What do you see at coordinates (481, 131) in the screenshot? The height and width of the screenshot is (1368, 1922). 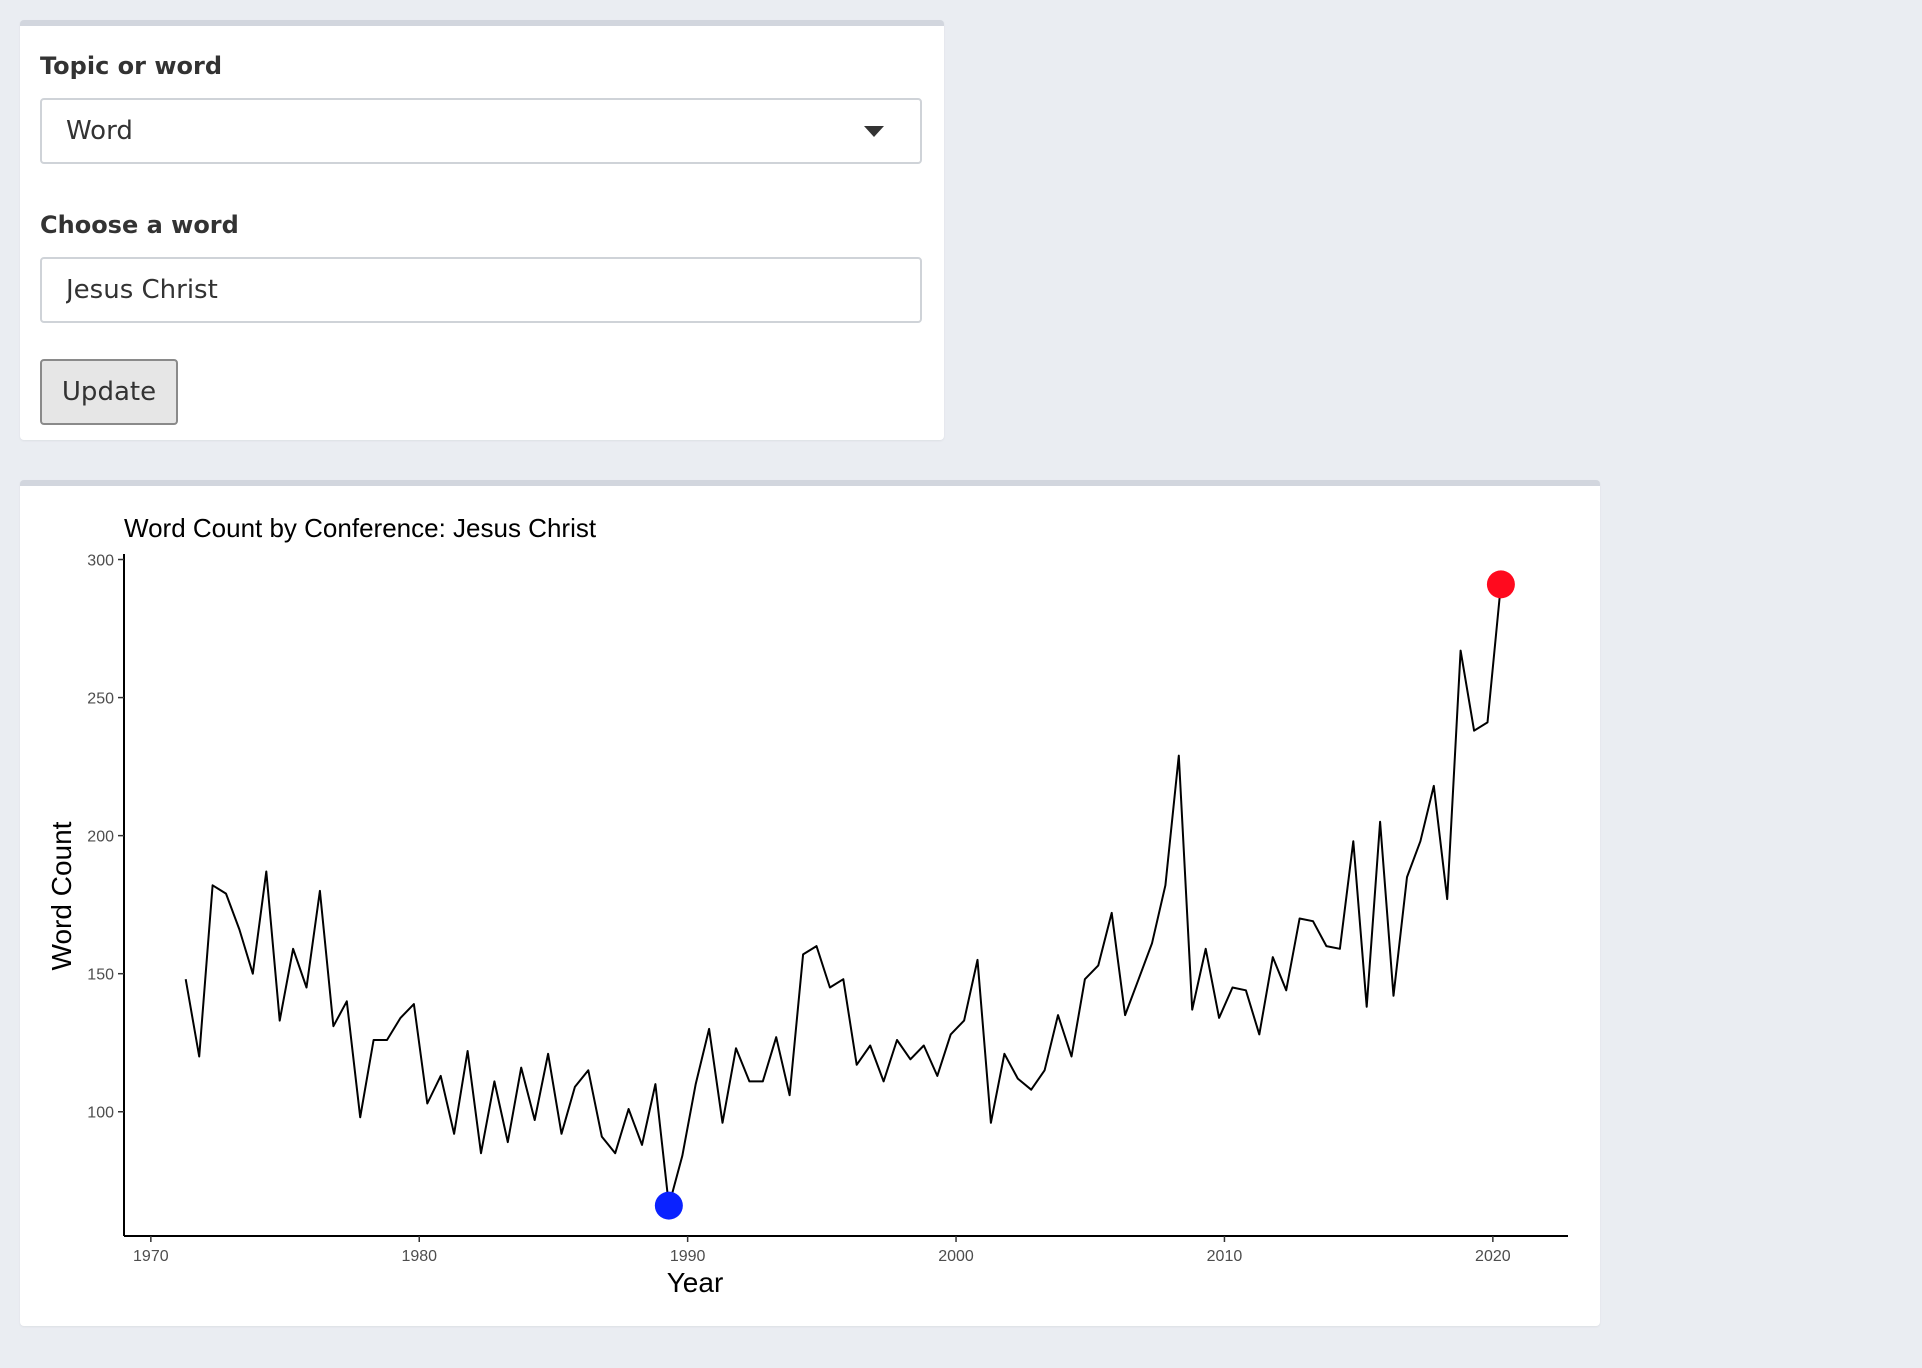 I see `topic-select: Word` at bounding box center [481, 131].